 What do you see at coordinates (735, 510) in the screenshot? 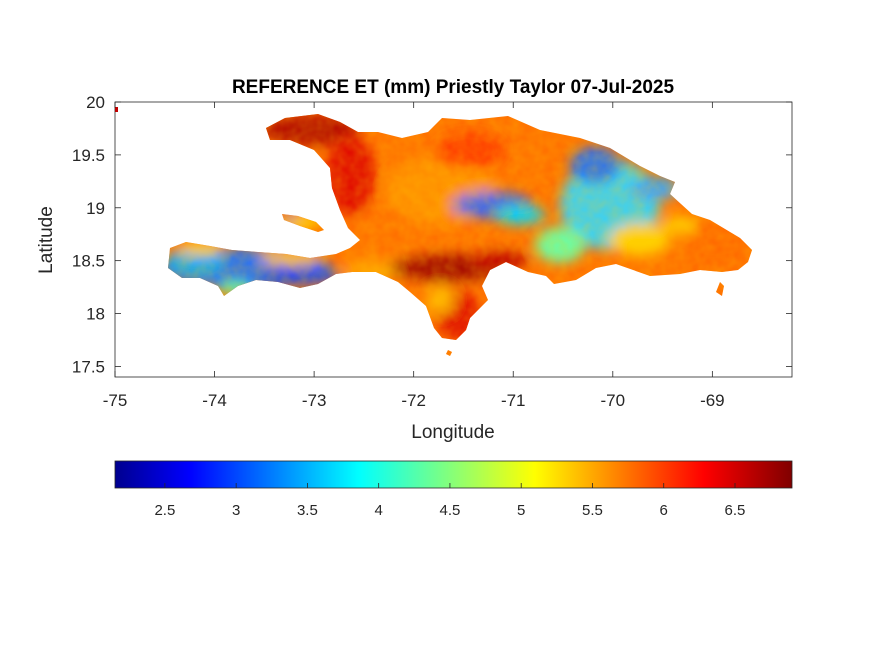
I see `colorbar-tick-label: 6.5` at bounding box center [735, 510].